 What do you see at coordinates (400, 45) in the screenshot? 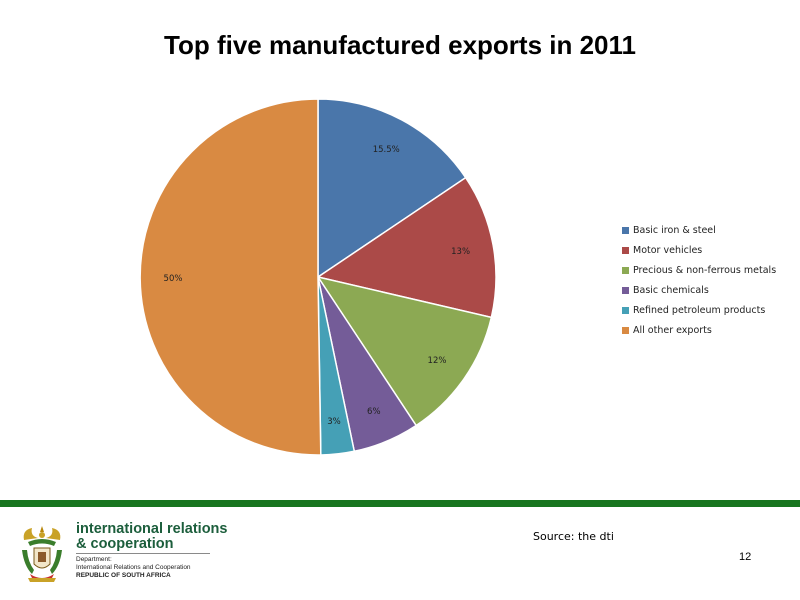
I see `chart-title: Top five manufactured exports in 2011` at bounding box center [400, 45].